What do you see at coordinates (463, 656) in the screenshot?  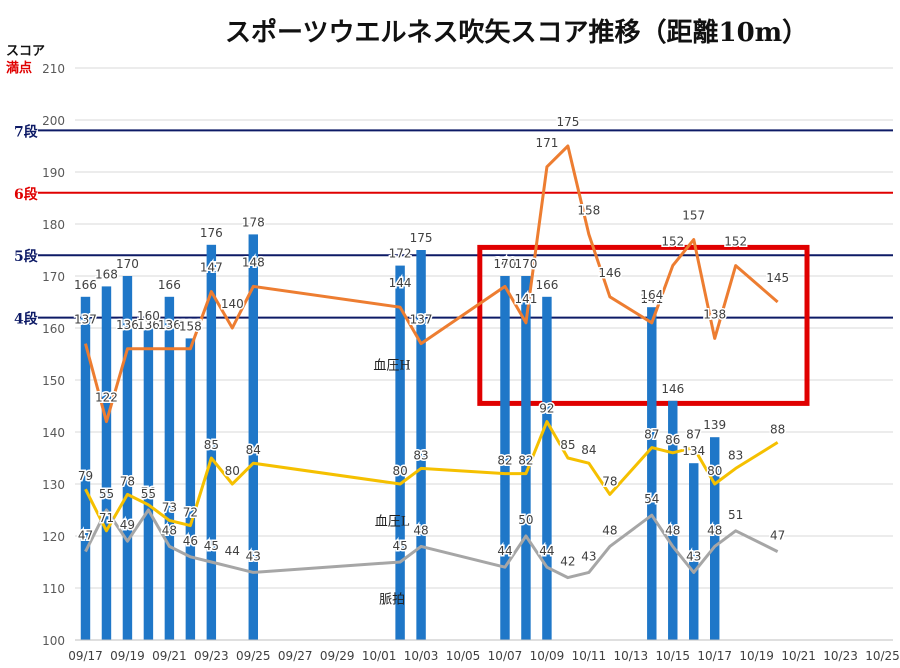 I see `x-tick-label: 10/05` at bounding box center [463, 656].